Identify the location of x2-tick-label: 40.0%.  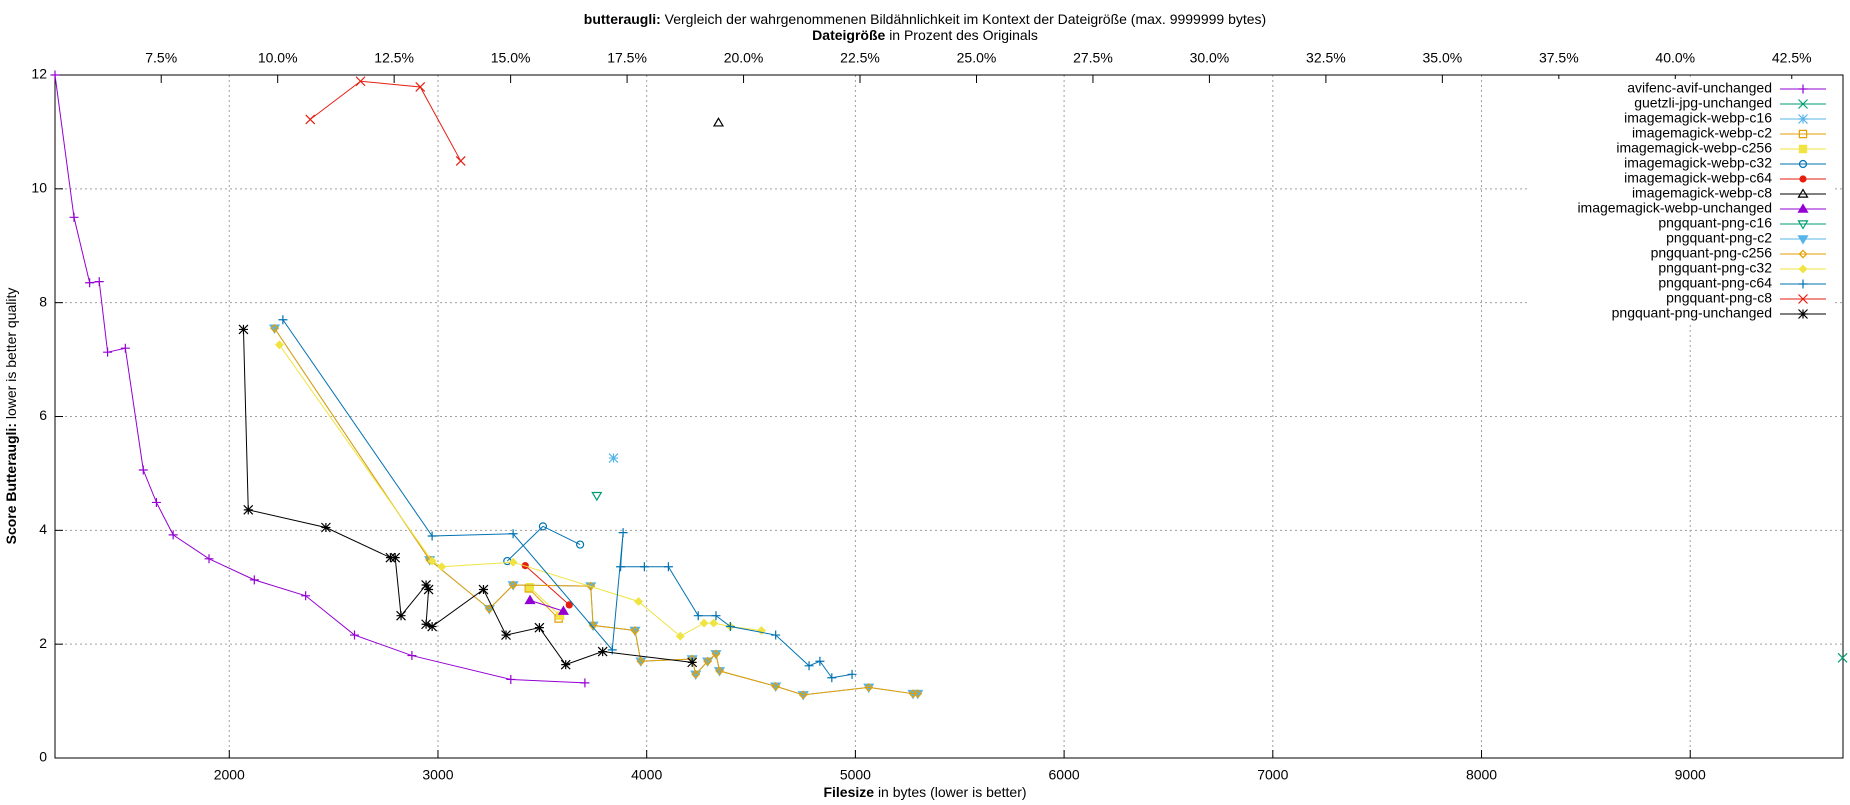
(1675, 58).